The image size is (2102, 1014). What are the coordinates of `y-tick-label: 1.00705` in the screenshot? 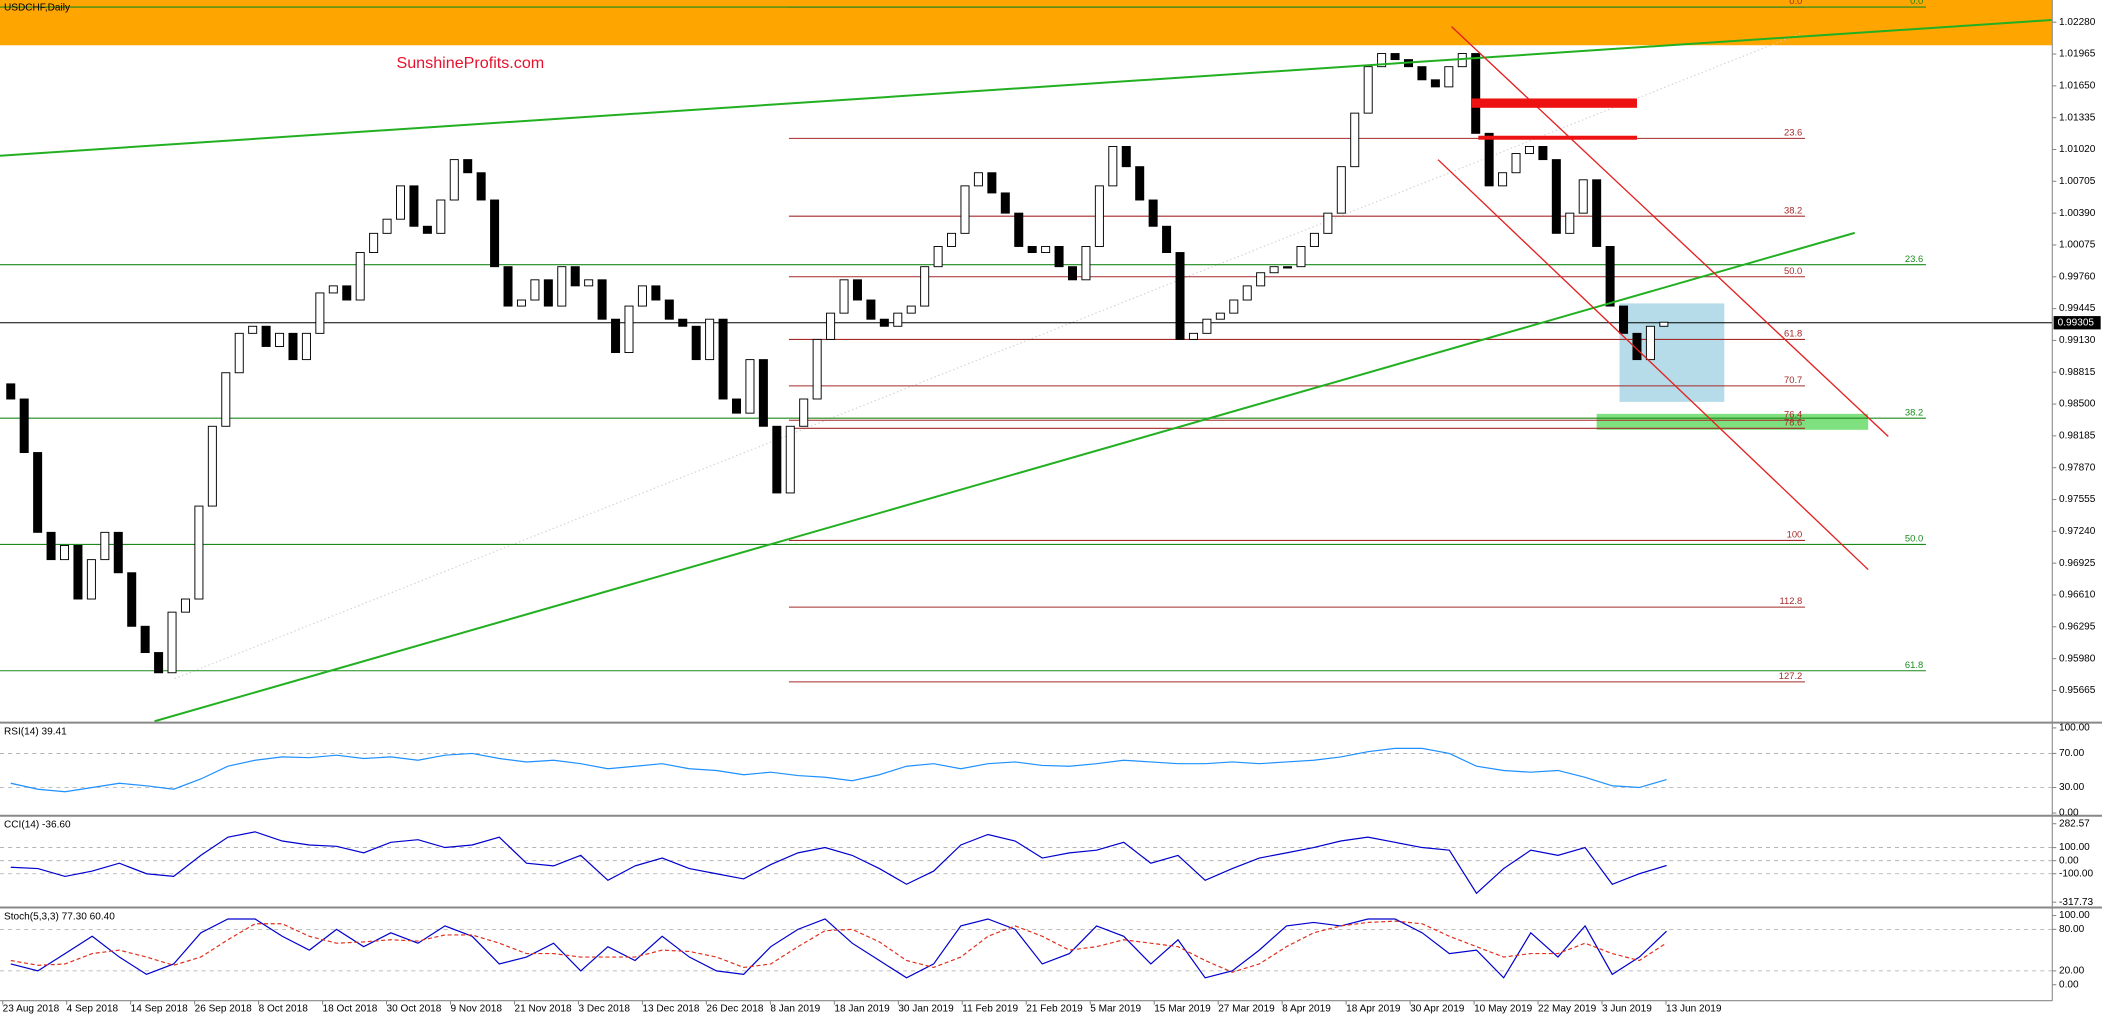 It's located at (2077, 181).